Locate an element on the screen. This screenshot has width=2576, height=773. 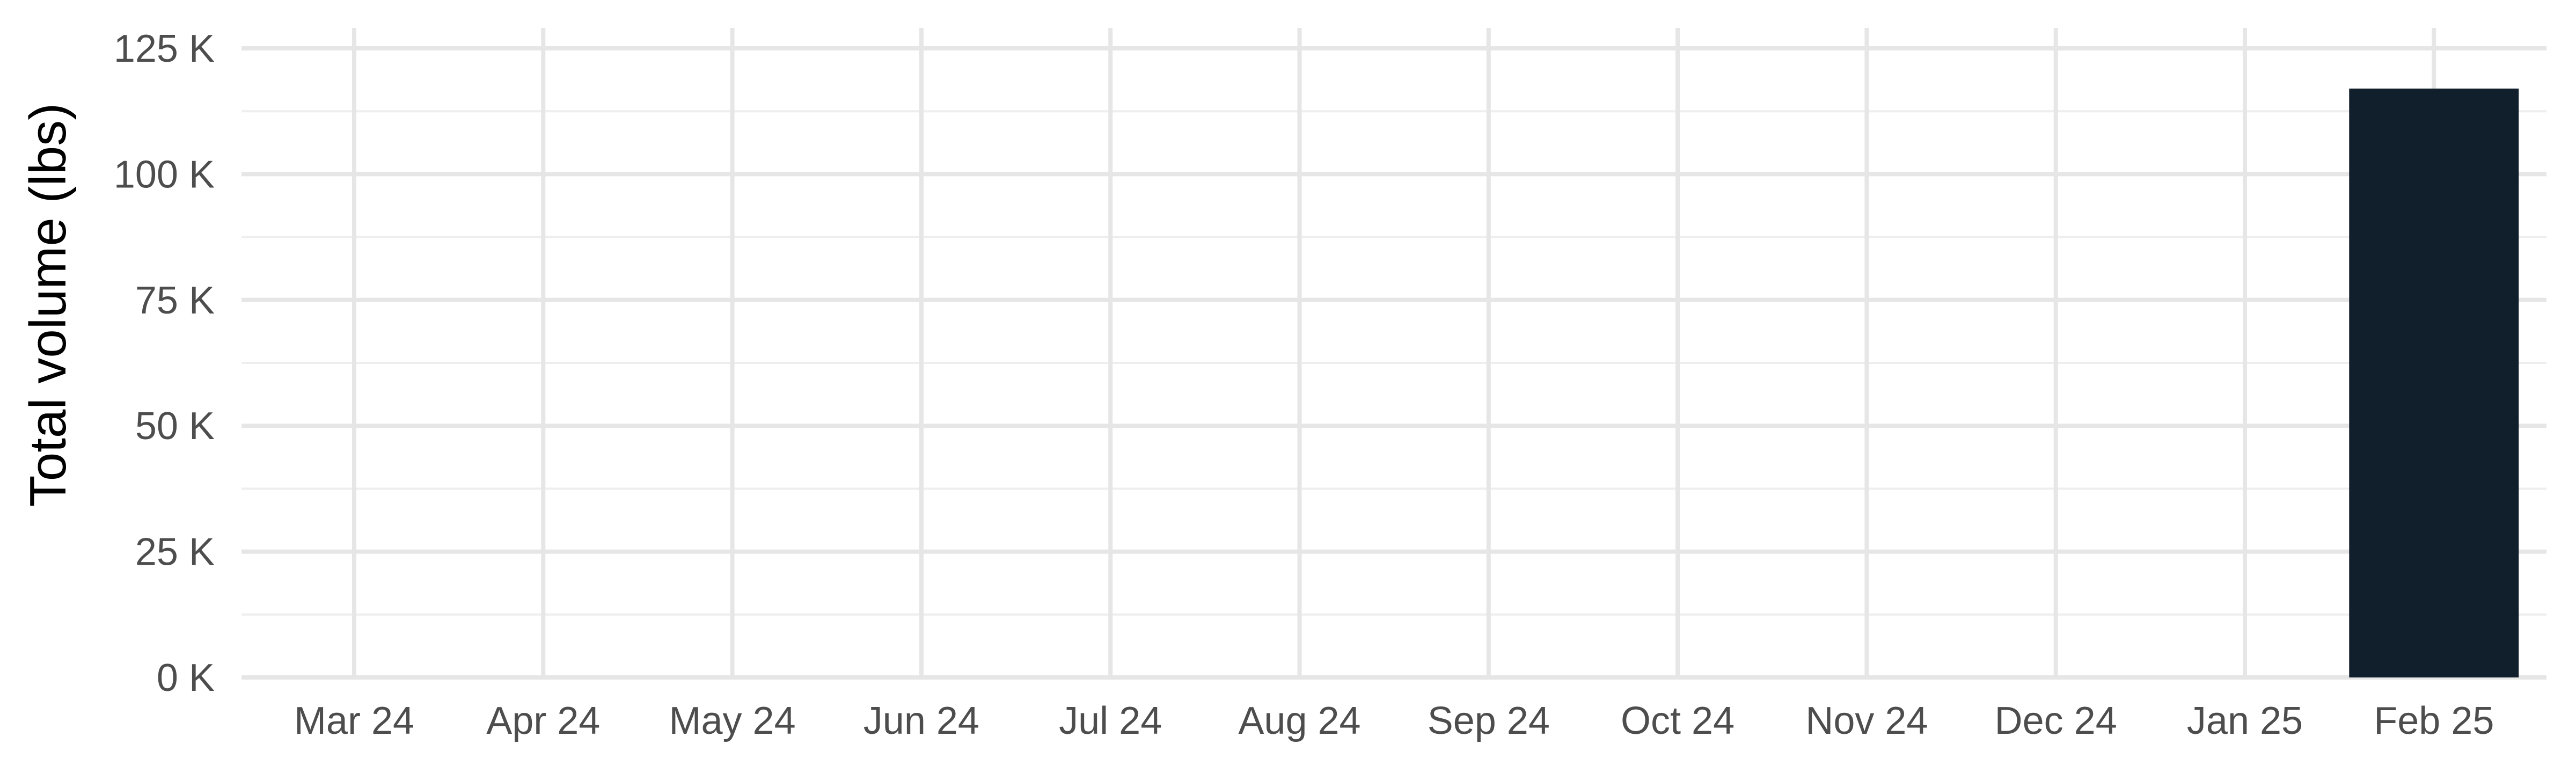
y-axis-title: Total volume (lbs) is located at coordinates (48, 305).